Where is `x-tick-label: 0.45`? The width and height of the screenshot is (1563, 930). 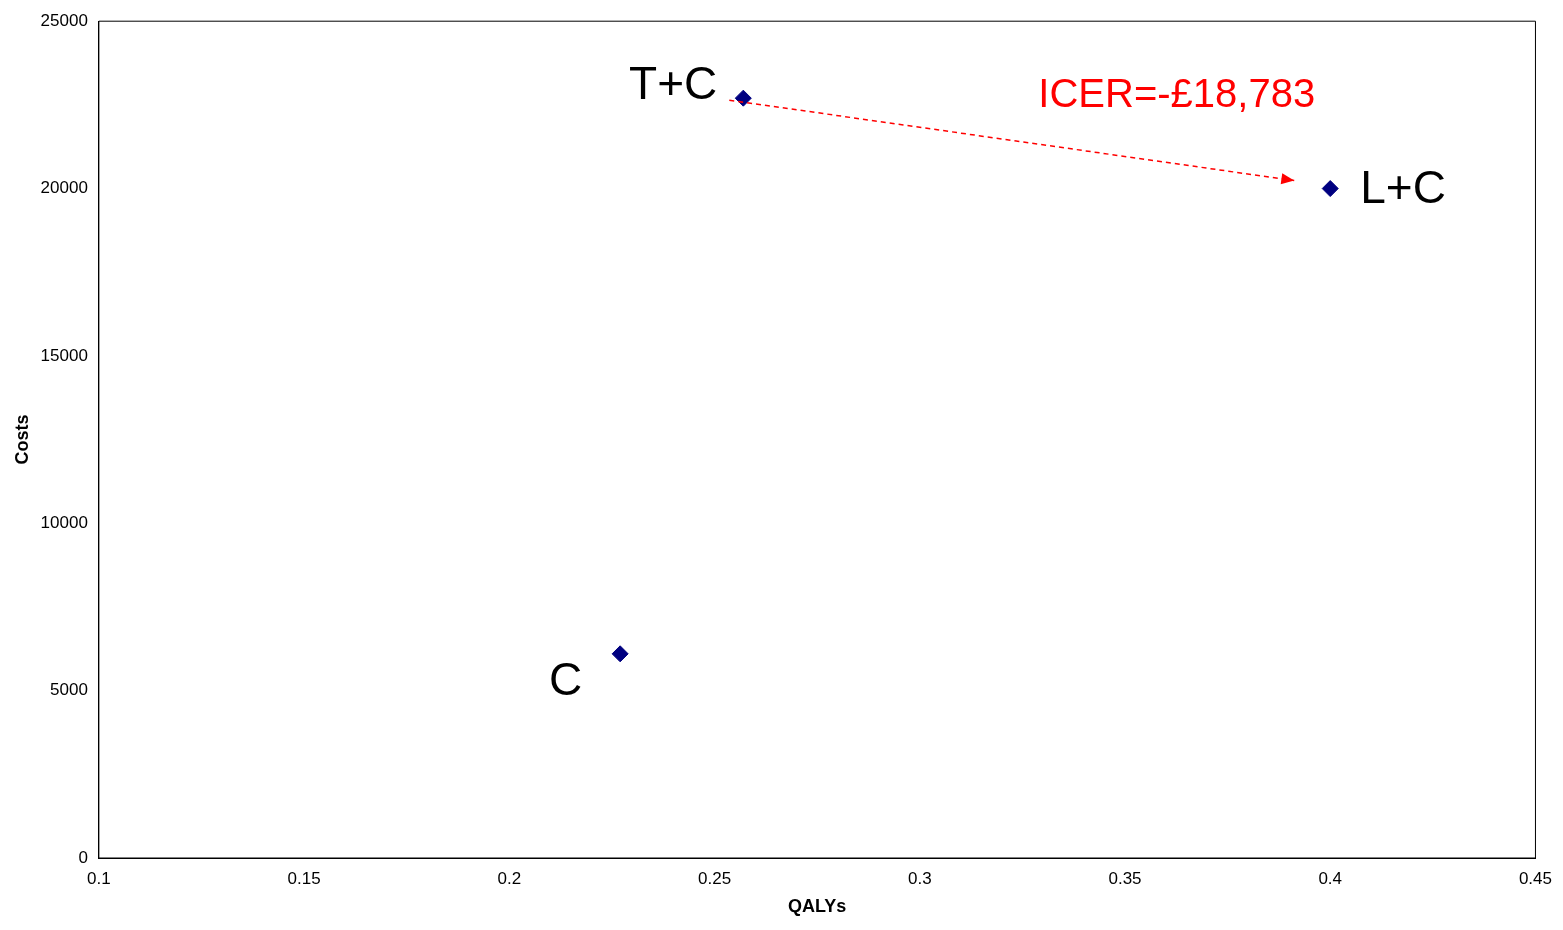 x-tick-label: 0.45 is located at coordinates (1535, 878).